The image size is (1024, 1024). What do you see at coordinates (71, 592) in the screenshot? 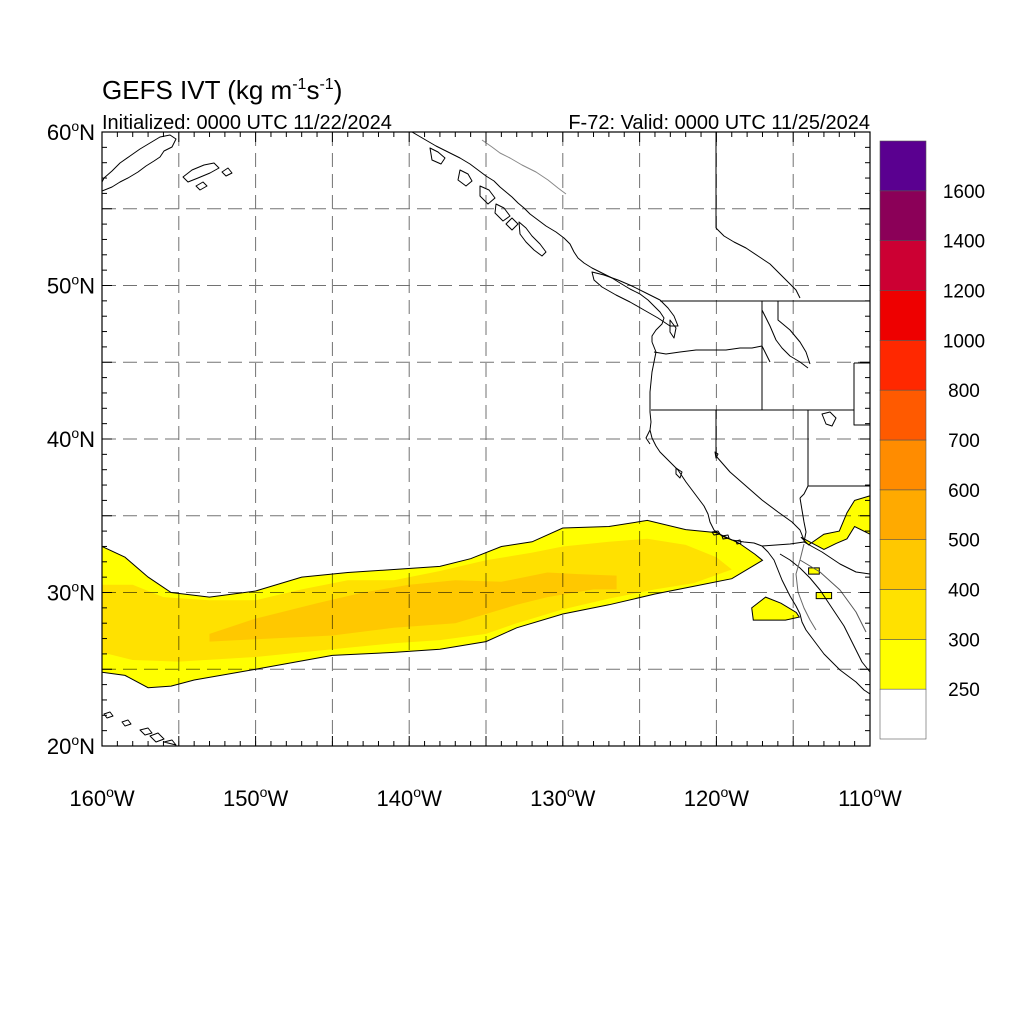
I see `lat-label: 30oN` at bounding box center [71, 592].